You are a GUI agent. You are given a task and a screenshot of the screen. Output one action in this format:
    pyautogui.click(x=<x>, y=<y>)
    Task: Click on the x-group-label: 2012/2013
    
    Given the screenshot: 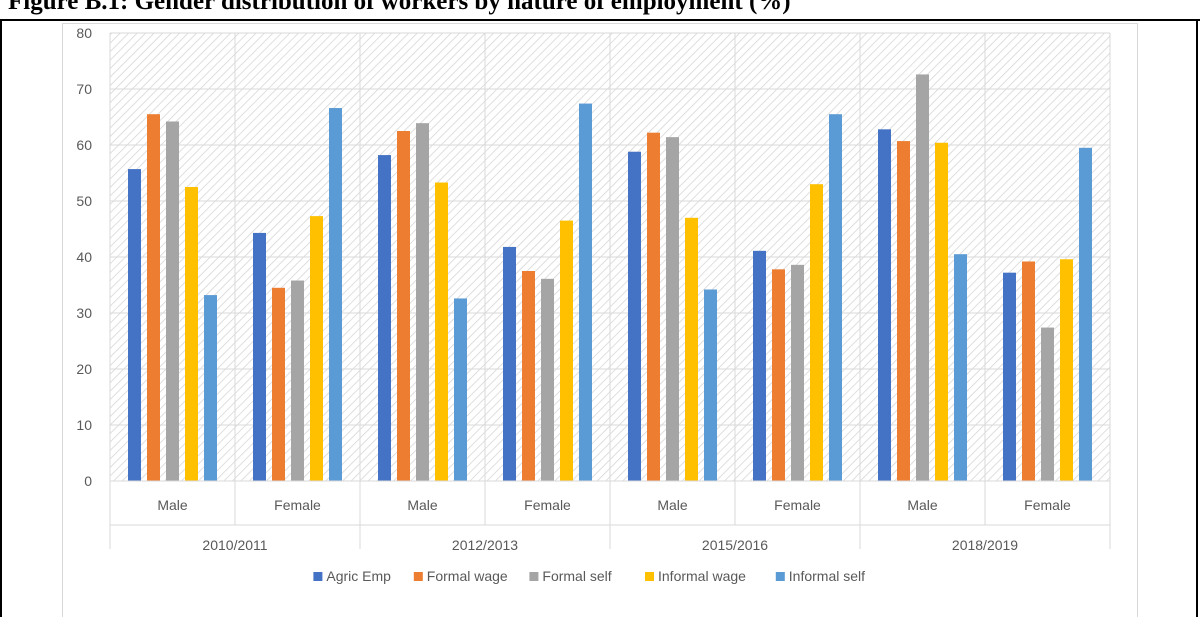 What is the action you would take?
    pyautogui.click(x=485, y=545)
    